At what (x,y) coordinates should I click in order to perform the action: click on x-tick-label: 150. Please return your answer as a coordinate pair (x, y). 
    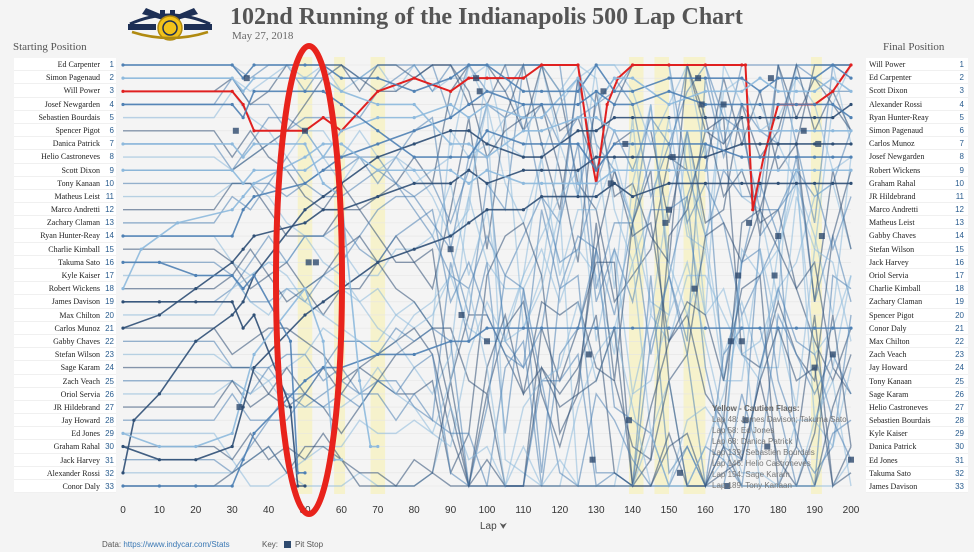
    Looking at the image, I should click on (669, 510).